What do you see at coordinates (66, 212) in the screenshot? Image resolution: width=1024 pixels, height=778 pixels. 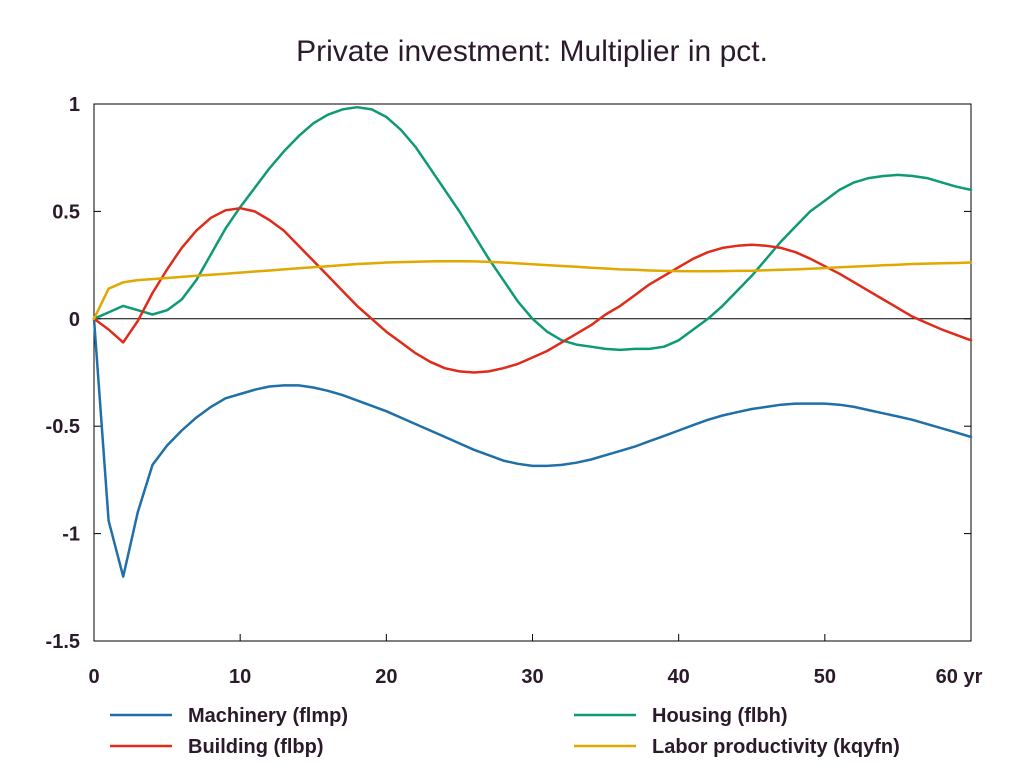 I see `y-tick-label: 0.5` at bounding box center [66, 212].